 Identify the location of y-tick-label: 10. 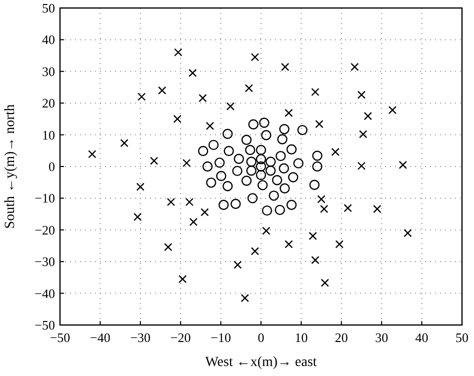
(48, 134).